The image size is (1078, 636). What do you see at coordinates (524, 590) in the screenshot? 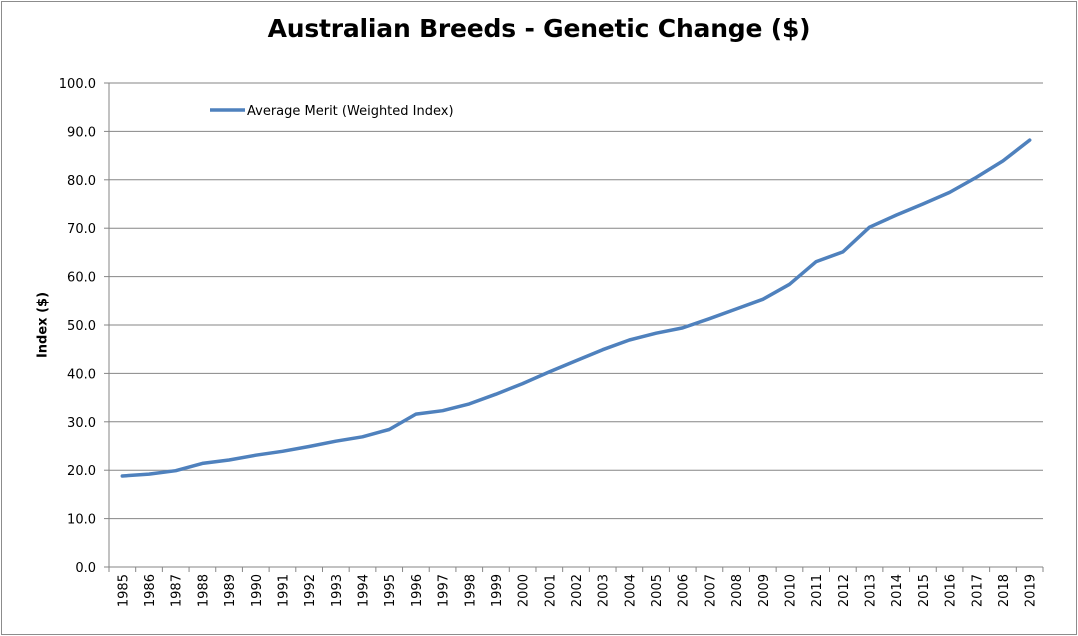
I see `x-tick-label: 2000` at bounding box center [524, 590].